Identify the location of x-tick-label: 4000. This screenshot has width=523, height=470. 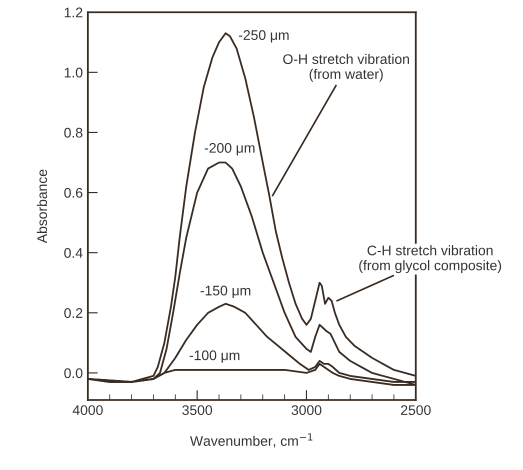
(87, 410).